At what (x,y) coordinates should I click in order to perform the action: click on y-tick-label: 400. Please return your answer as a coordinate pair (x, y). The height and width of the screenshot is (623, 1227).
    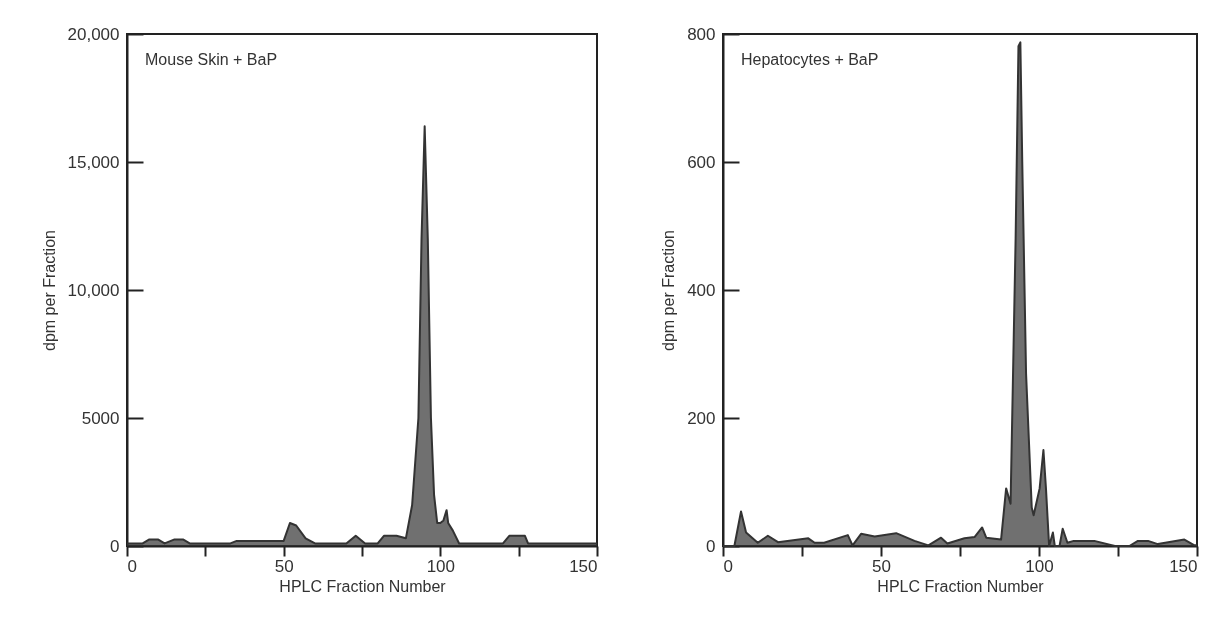
    Looking at the image, I should click on (701, 290).